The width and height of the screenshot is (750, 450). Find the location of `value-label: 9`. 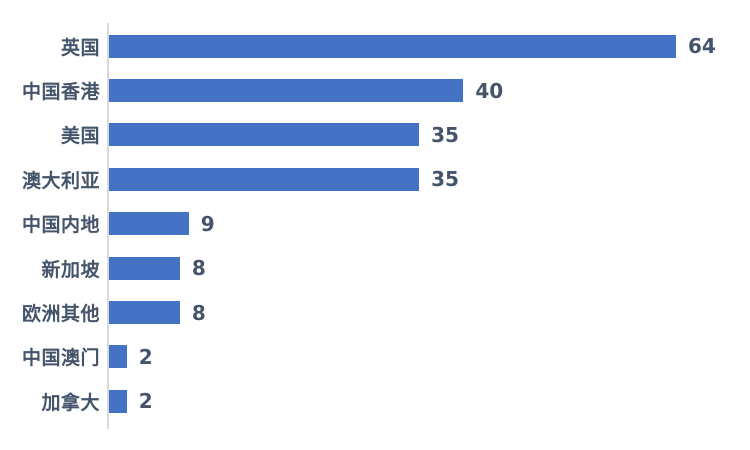

value-label: 9 is located at coordinates (207, 223).